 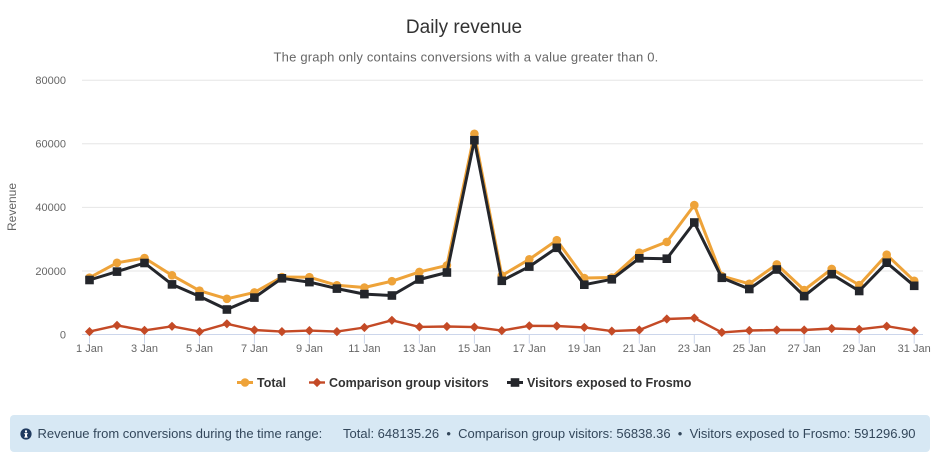 I want to click on svg-text: 23 Jan, so click(x=694, y=349).